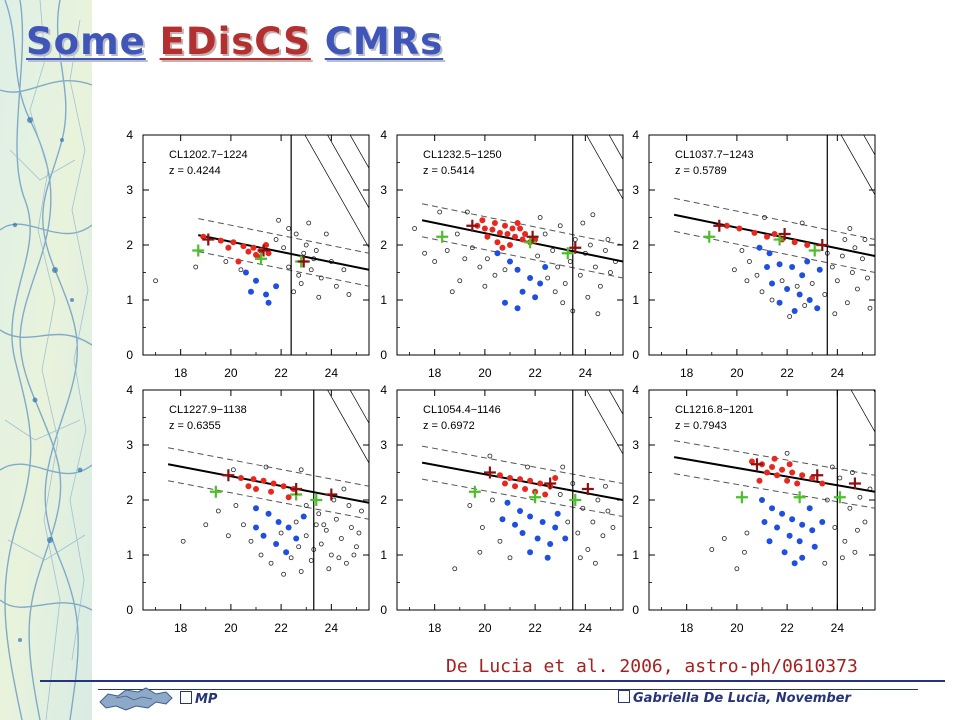 The width and height of the screenshot is (960, 720). Describe the element at coordinates (652, 666) in the screenshot. I see `citation-text: De Lucia et al. 2006, astro-ph/0610373` at that location.